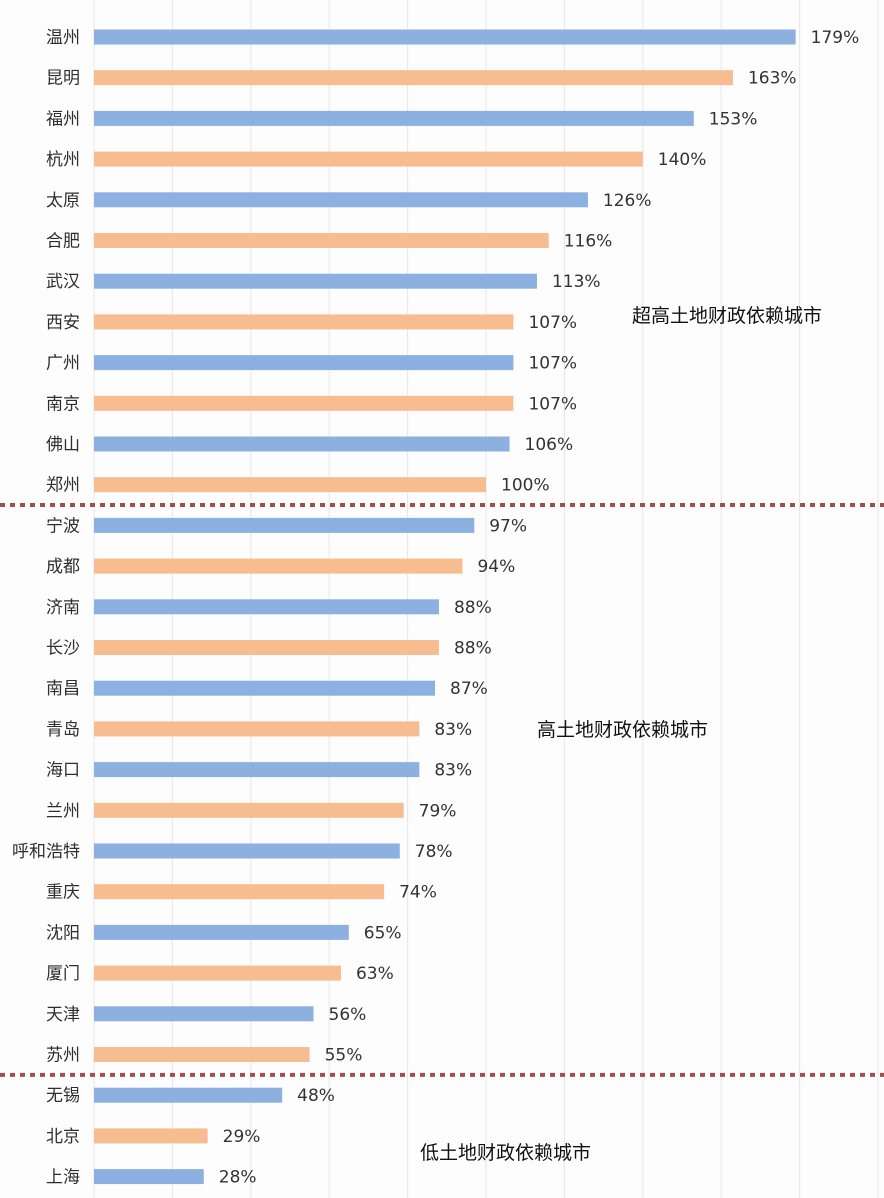 This screenshot has height=1198, width=884. I want to click on data-label: 97%, so click(508, 526).